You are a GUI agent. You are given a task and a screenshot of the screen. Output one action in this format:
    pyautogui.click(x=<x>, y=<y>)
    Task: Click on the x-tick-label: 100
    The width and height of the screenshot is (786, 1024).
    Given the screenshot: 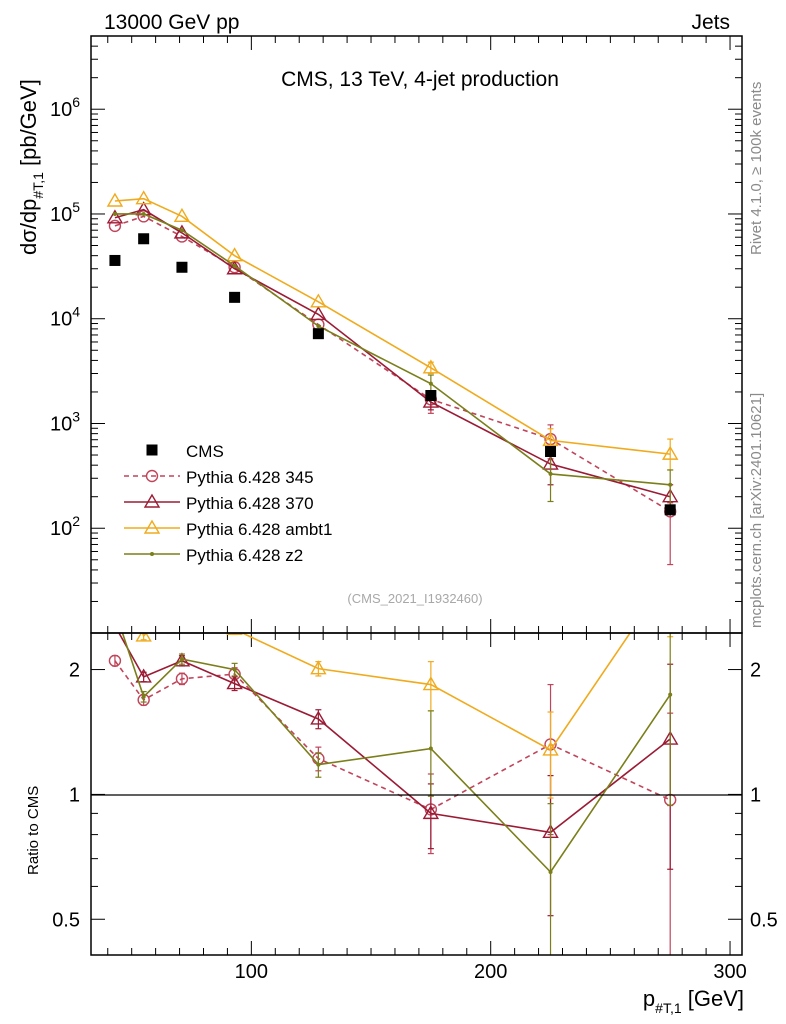 What is the action you would take?
    pyautogui.click(x=251, y=972)
    